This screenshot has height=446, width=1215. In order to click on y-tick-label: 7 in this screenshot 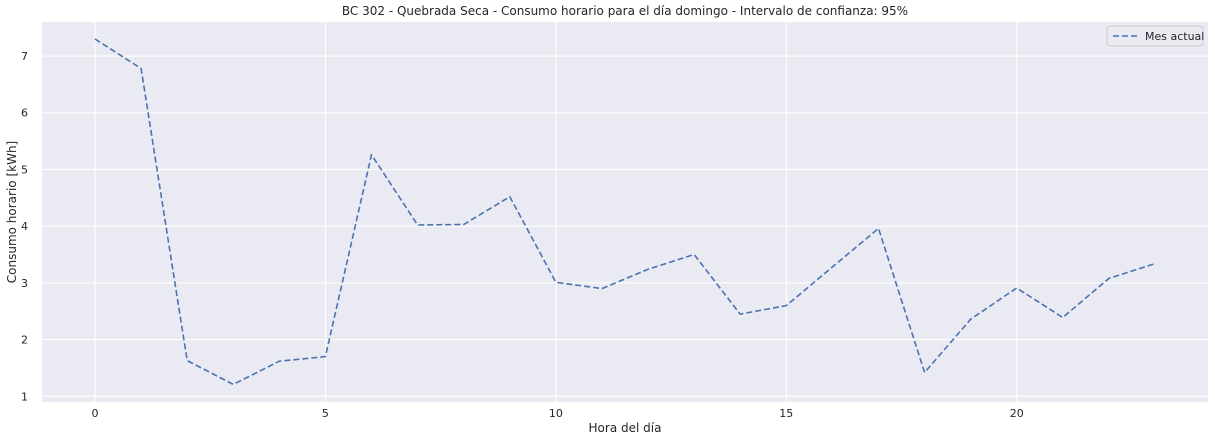, I will do `click(24, 56)`.